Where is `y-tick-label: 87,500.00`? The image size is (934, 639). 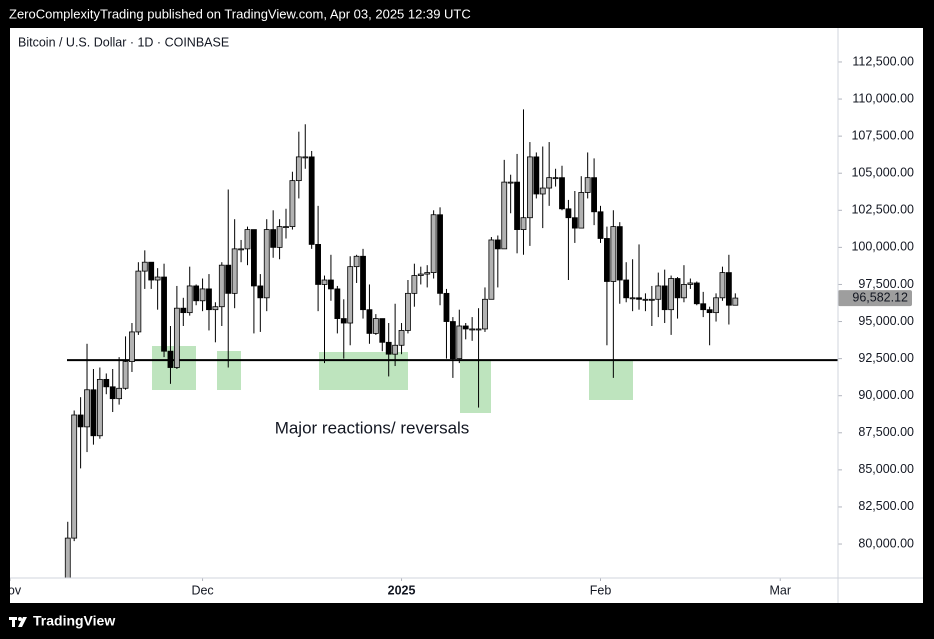
y-tick-label: 87,500.00 is located at coordinates (886, 432).